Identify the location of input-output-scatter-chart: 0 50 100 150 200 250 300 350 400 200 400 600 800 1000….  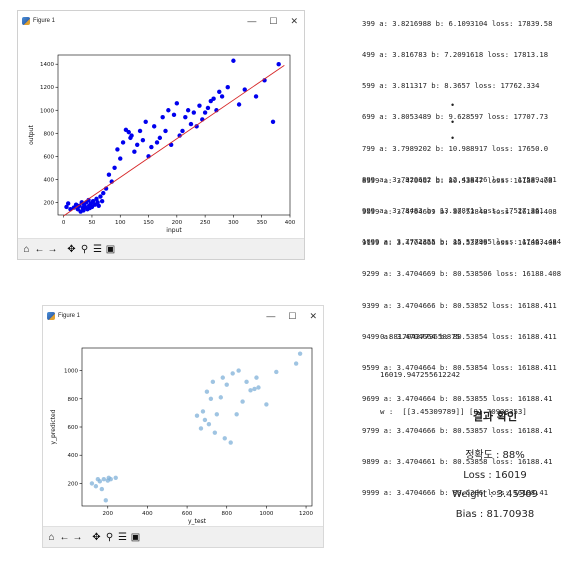
(162, 144).